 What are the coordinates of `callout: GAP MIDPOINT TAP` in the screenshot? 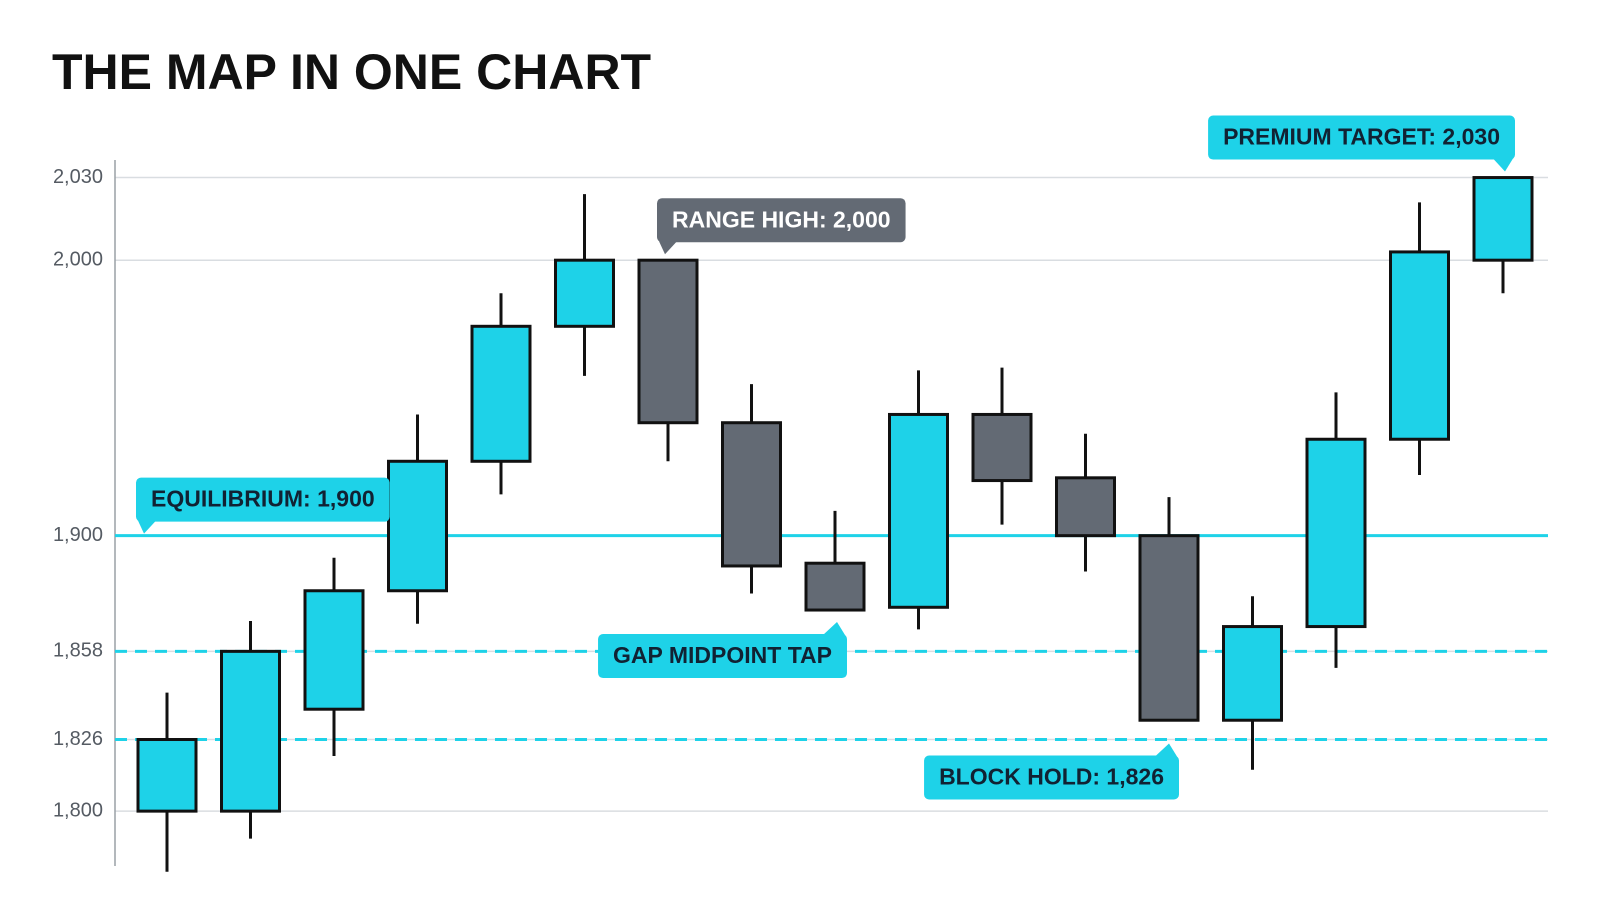 It's located at (722, 650).